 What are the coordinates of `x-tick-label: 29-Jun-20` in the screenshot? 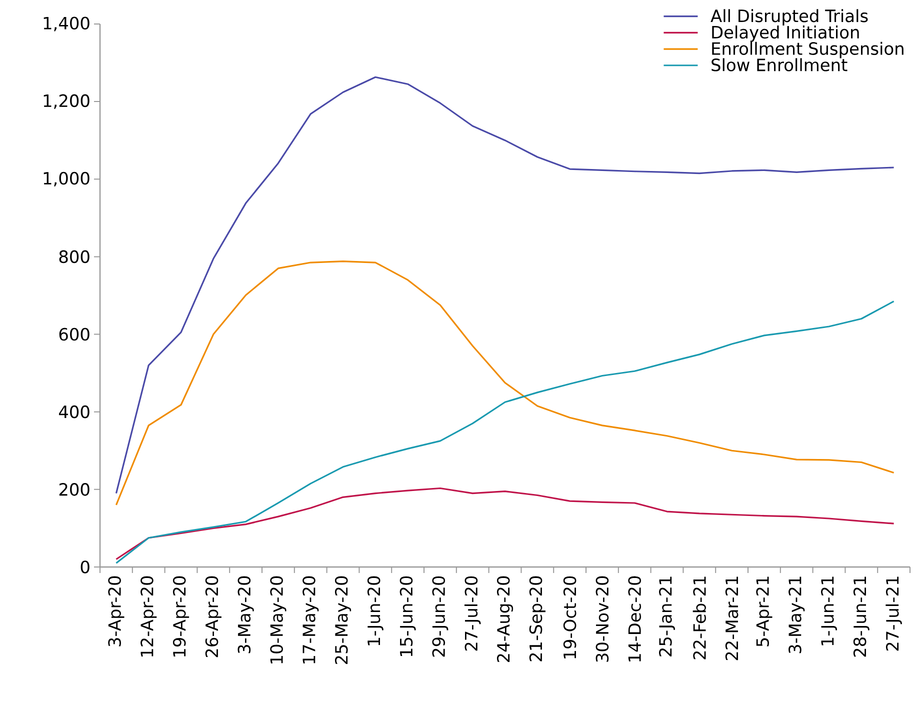 It's located at (440, 616).